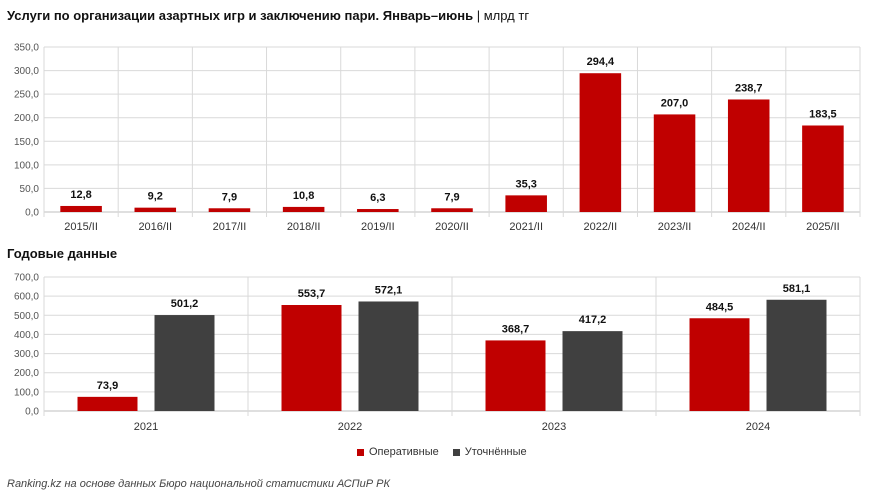 The image size is (872, 499). What do you see at coordinates (312, 294) in the screenshot?
I see `data-label: 553,7` at bounding box center [312, 294].